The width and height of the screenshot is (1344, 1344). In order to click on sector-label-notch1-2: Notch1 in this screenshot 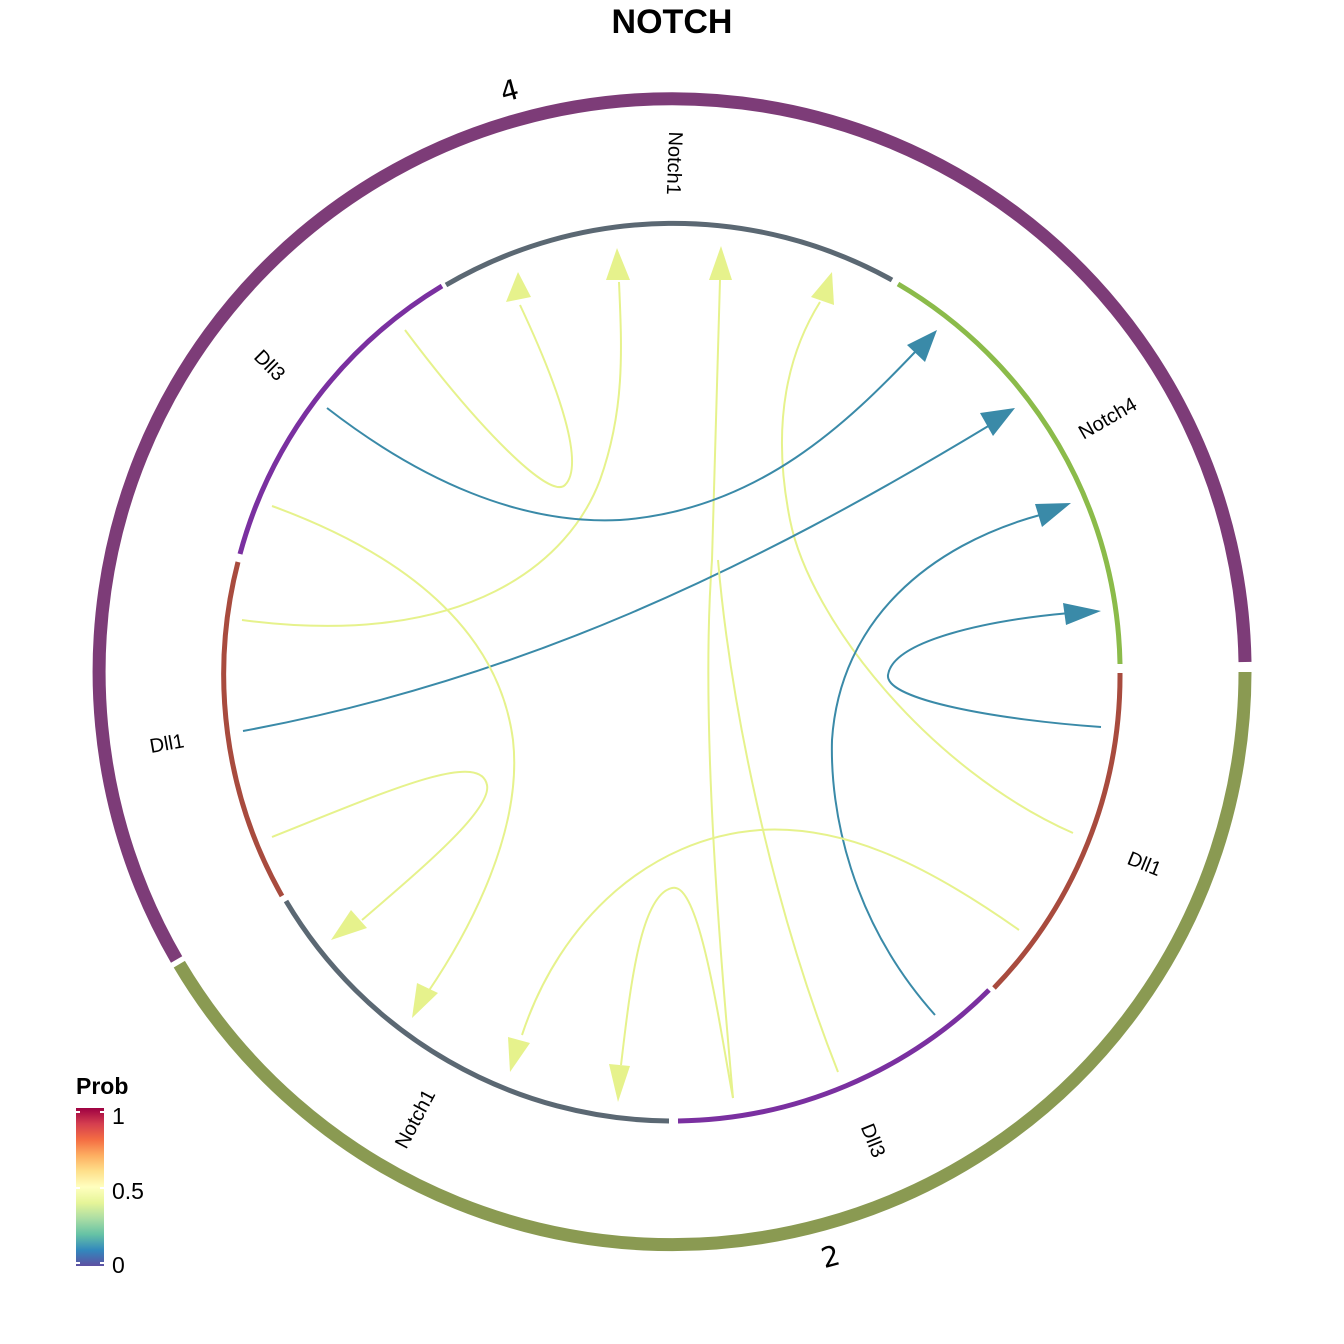, I will do `click(415, 1119)`.